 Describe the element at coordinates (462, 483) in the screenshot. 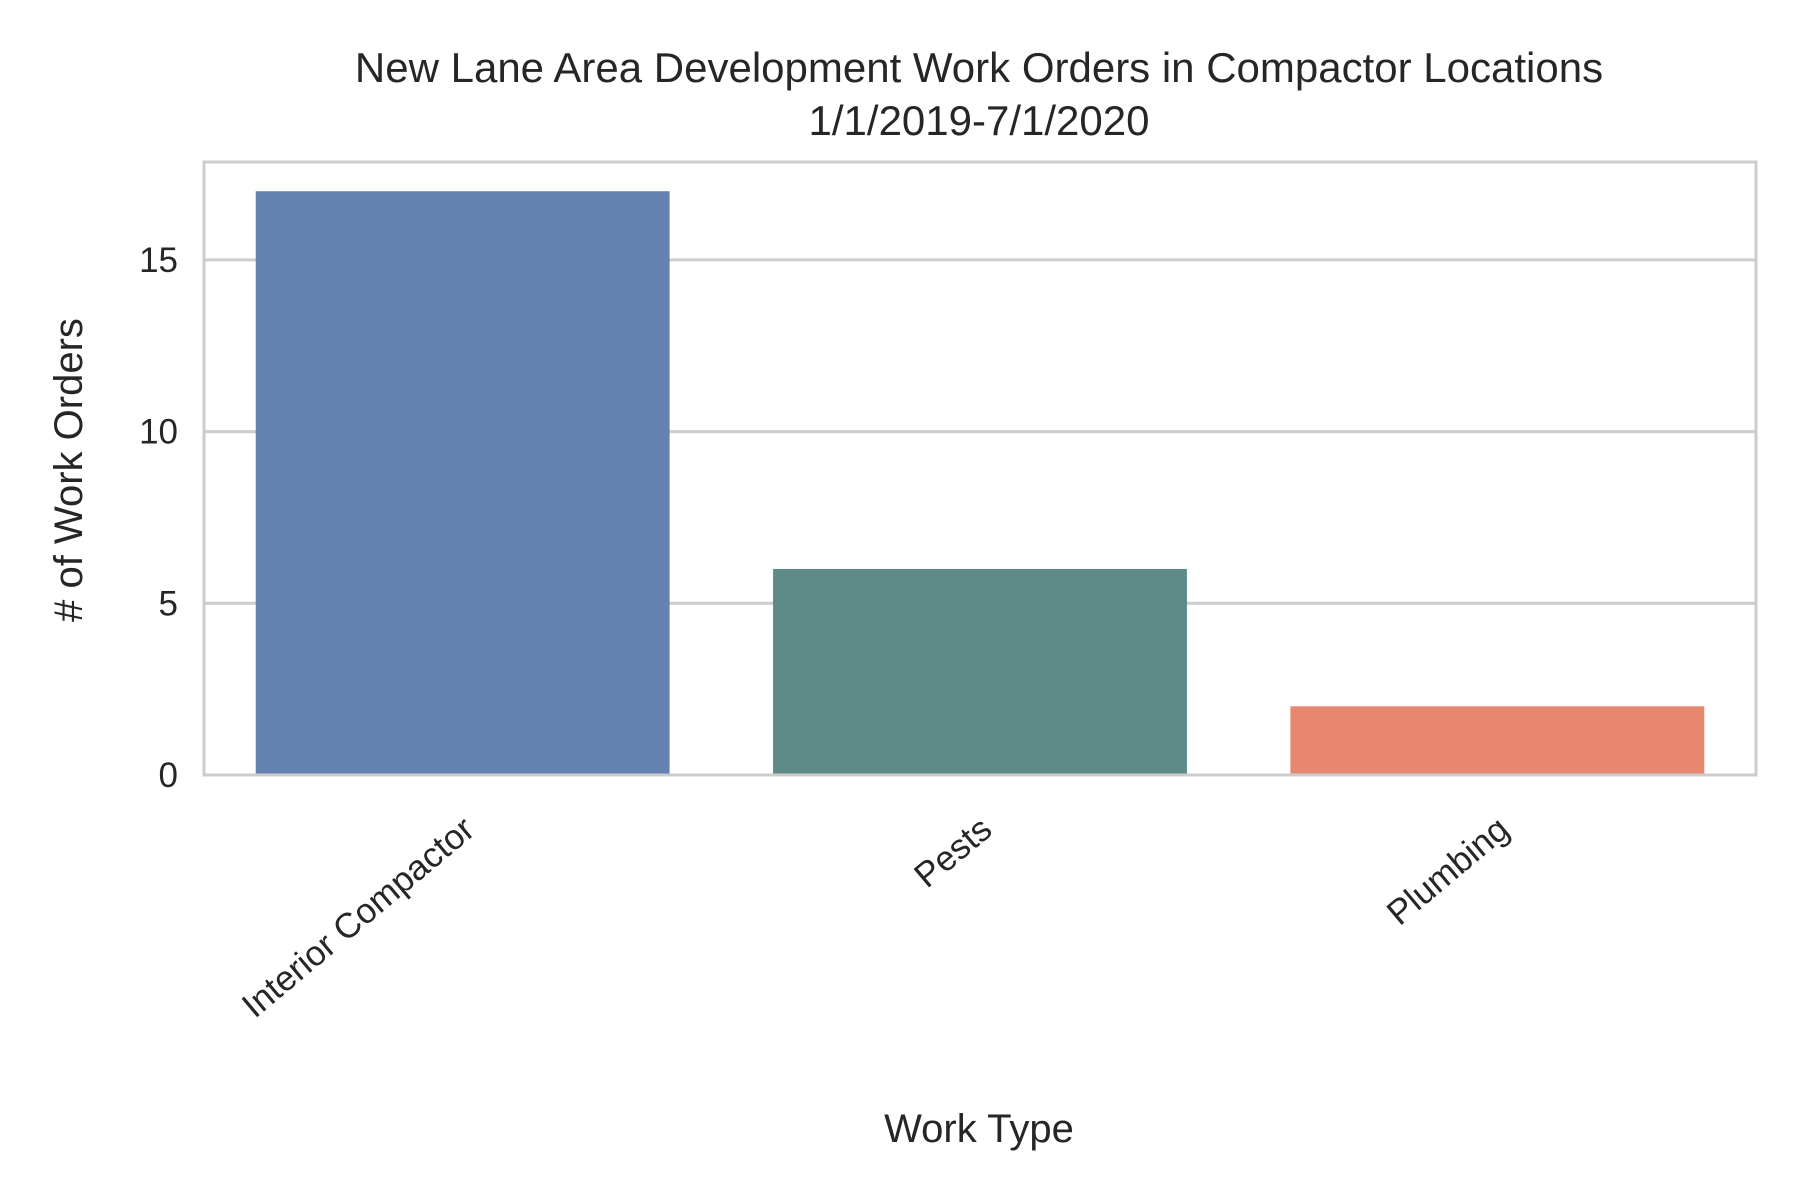

I see `bar-interior-compactor` at that location.